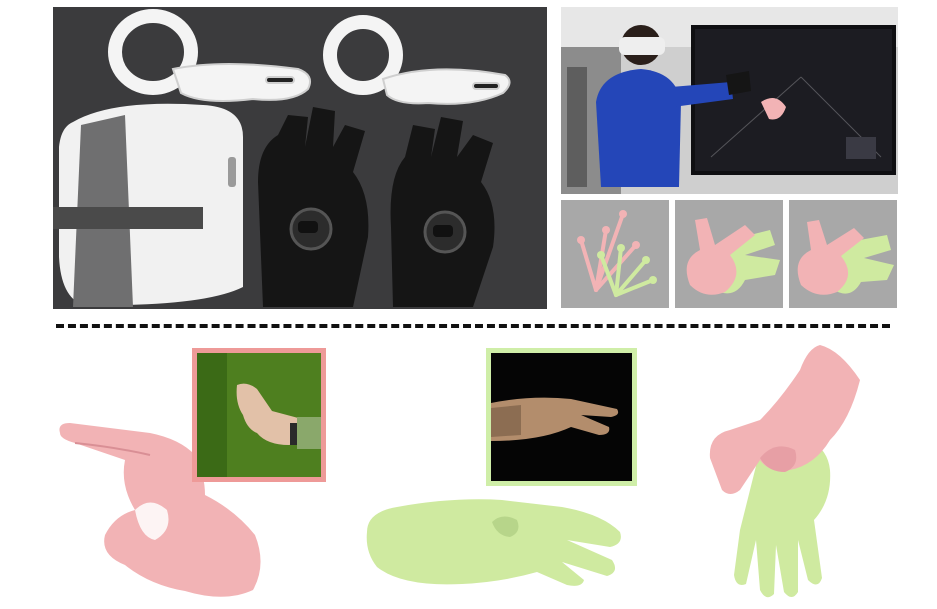 This screenshot has width=937, height=609. What do you see at coordinates (494, 541) in the screenshot?
I see `green-hand-flat` at bounding box center [494, 541].